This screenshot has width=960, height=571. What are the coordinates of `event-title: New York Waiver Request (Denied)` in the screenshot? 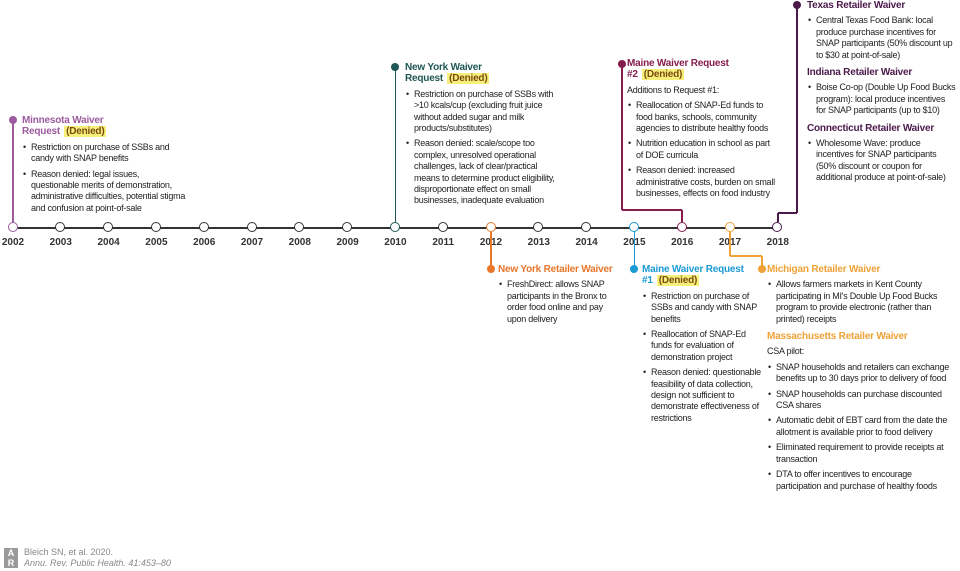 It's located at (485, 73).